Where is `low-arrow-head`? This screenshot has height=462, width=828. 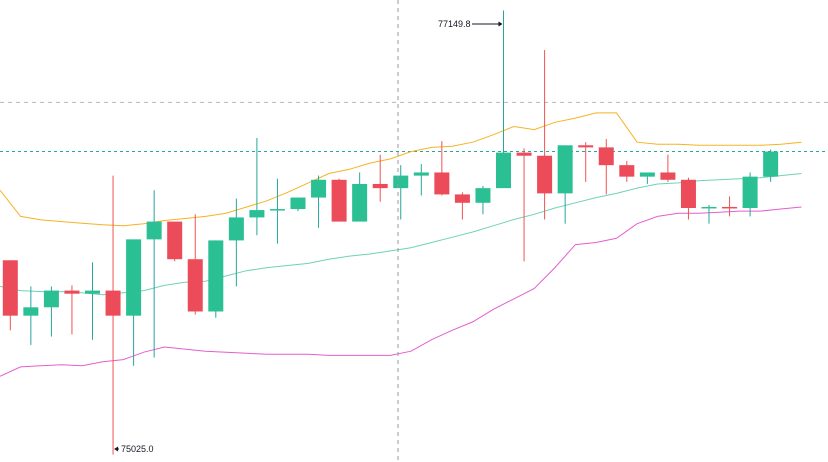
low-arrow-head is located at coordinates (116, 449).